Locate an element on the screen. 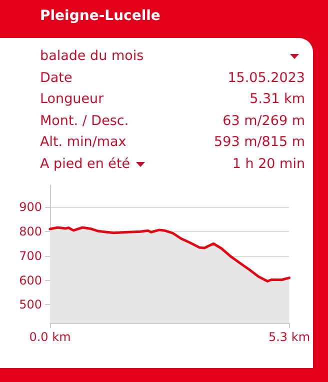 The image size is (328, 382). text: Longueur is located at coordinates (72, 100).